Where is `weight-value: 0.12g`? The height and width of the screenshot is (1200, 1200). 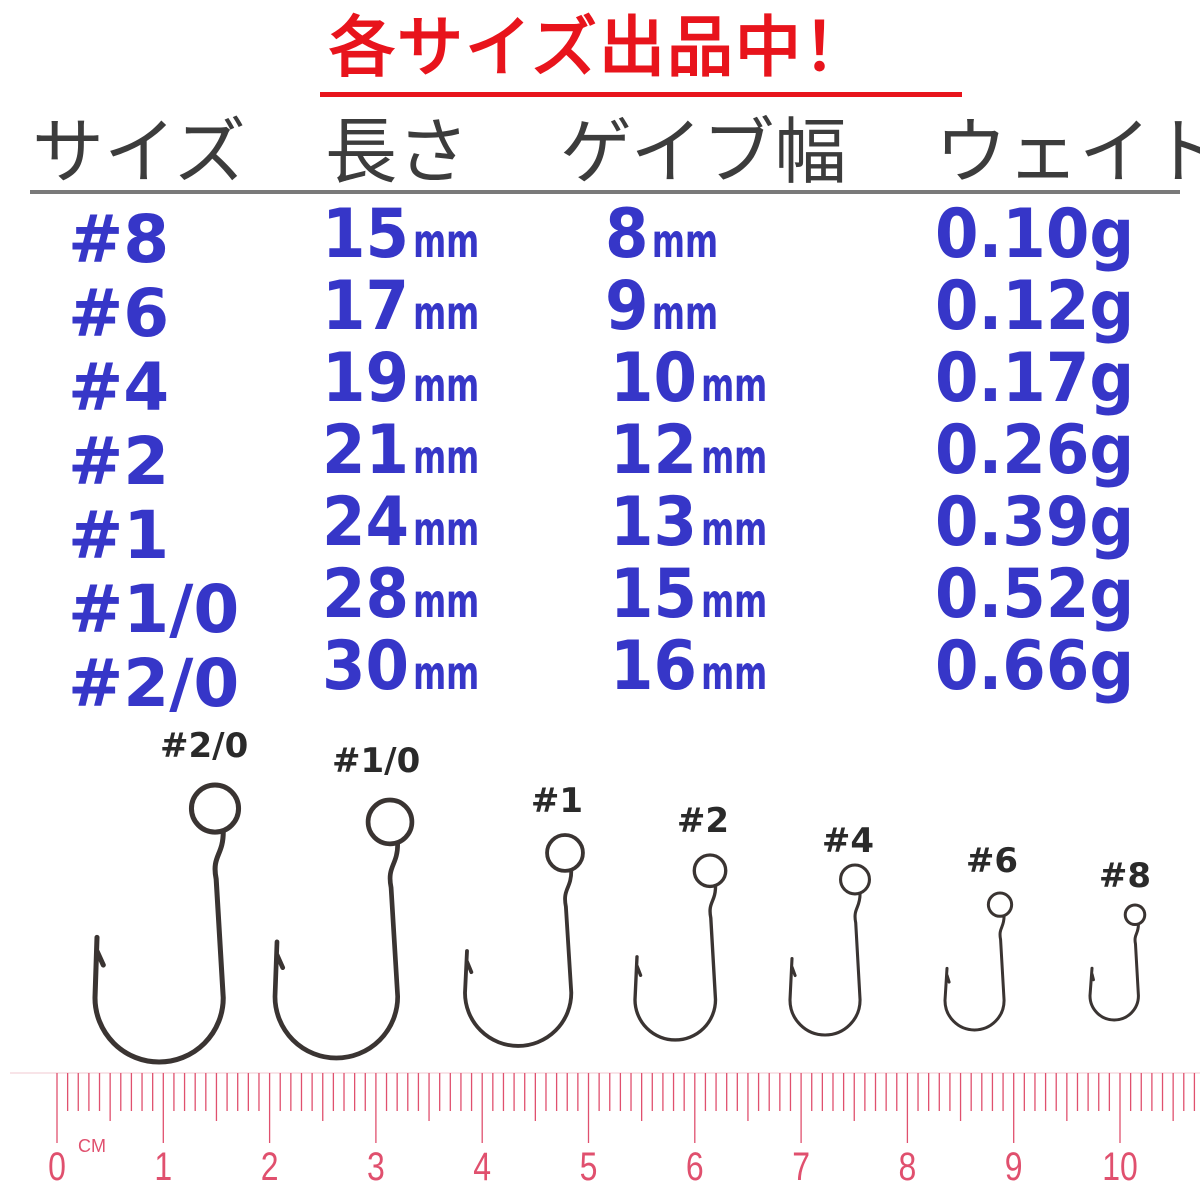
weight-value: 0.12g is located at coordinates (1035, 306).